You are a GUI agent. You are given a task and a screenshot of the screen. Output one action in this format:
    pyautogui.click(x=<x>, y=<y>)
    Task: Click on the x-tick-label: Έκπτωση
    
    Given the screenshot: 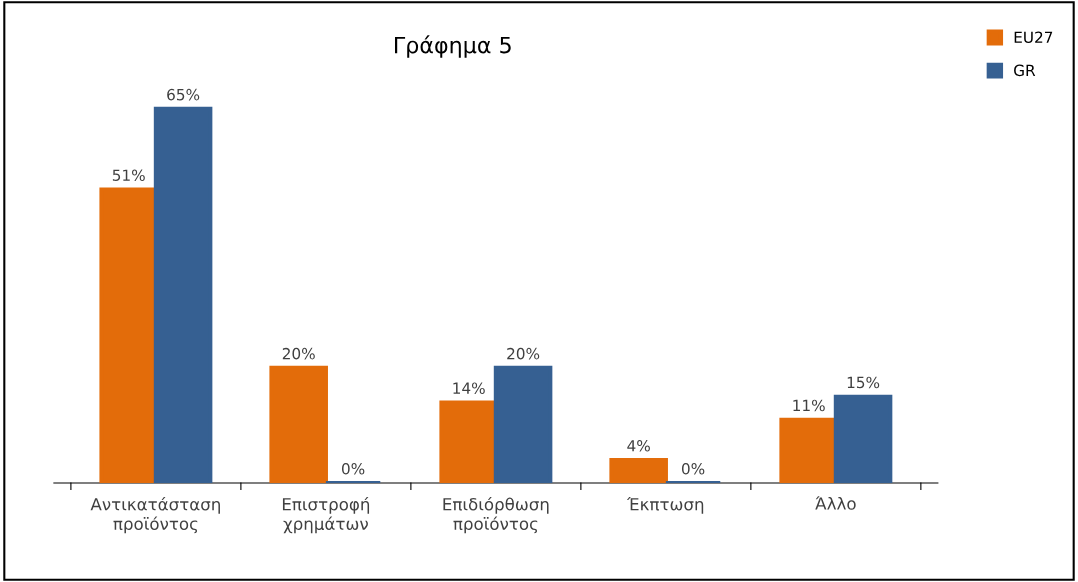 What is the action you would take?
    pyautogui.click(x=665, y=505)
    